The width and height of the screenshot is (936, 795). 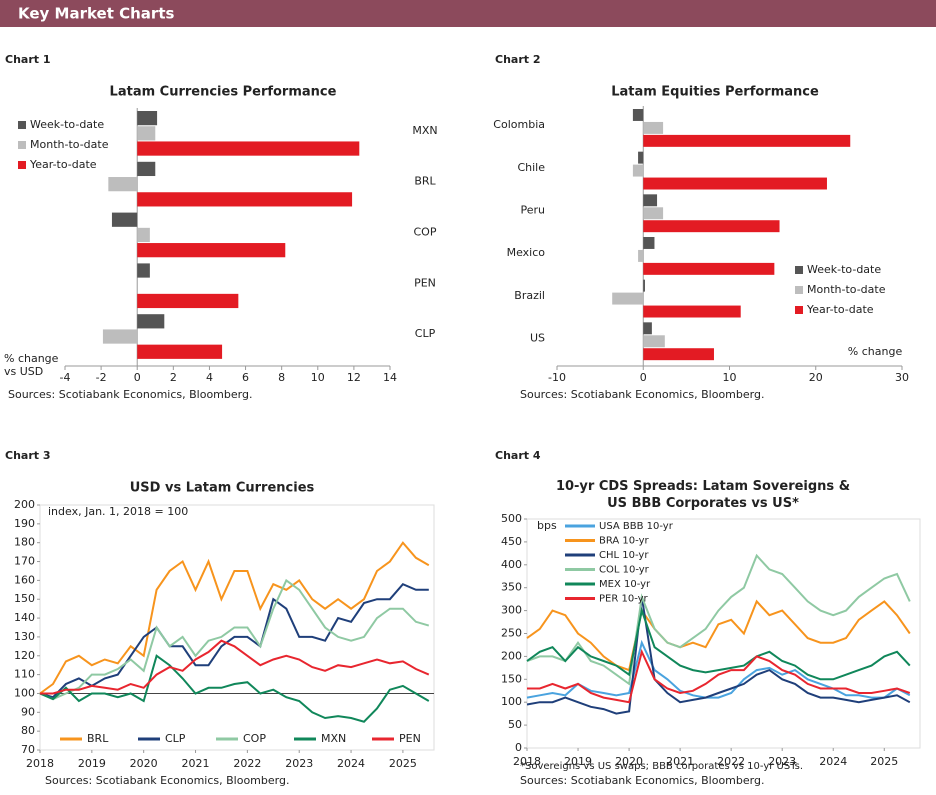 I want to click on chart-label: Chart 4, so click(x=518, y=455).